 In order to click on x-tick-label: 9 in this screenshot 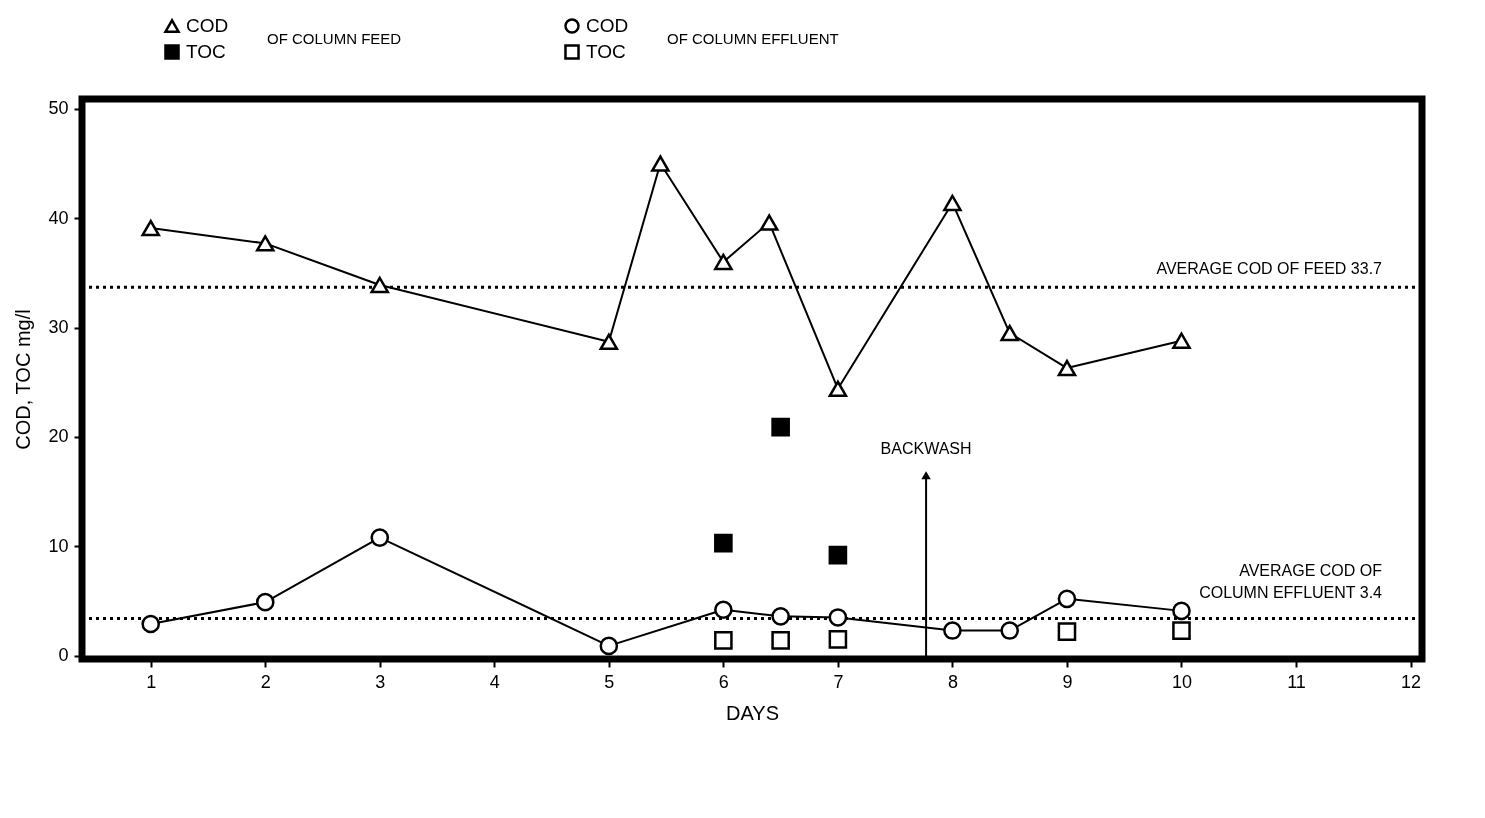, I will do `click(1067, 681)`.